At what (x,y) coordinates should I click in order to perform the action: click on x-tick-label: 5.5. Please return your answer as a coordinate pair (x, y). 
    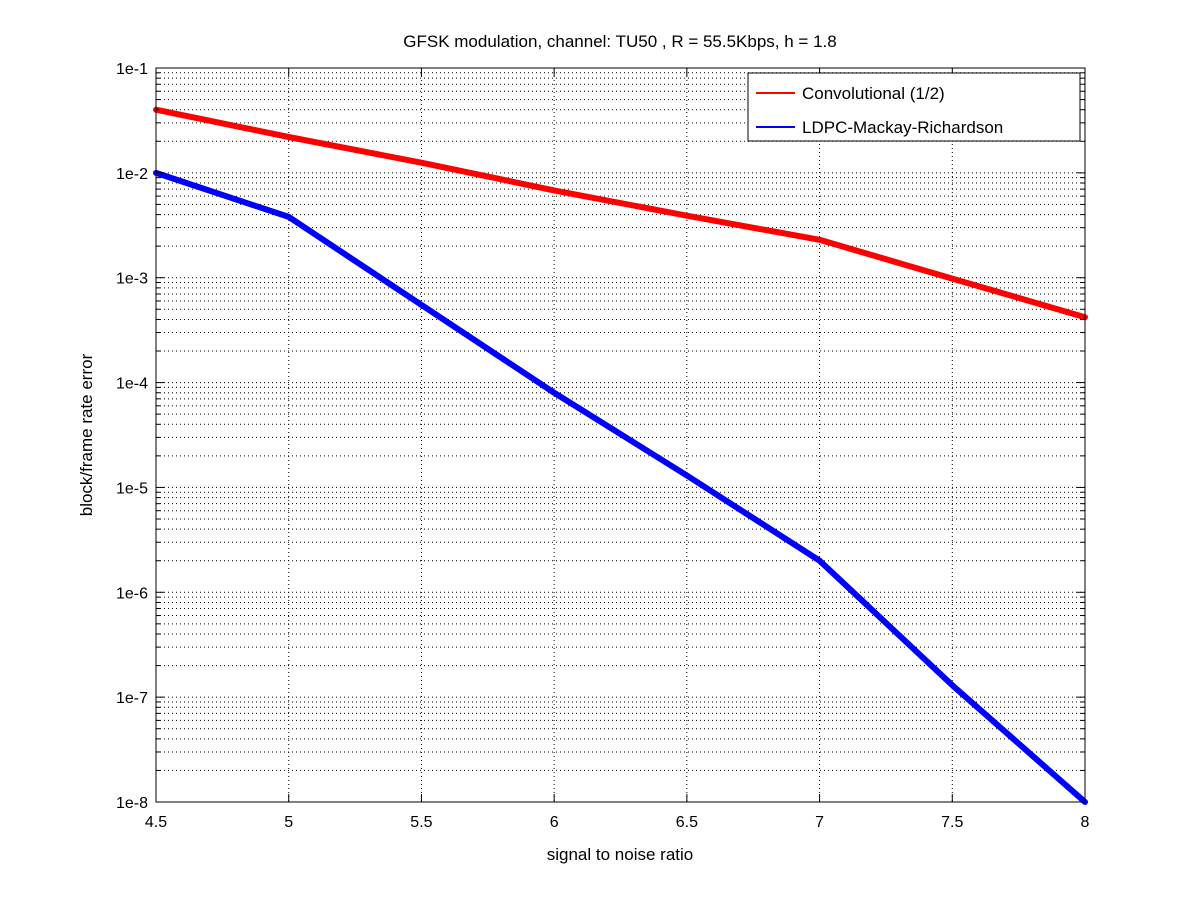
    Looking at the image, I should click on (421, 822).